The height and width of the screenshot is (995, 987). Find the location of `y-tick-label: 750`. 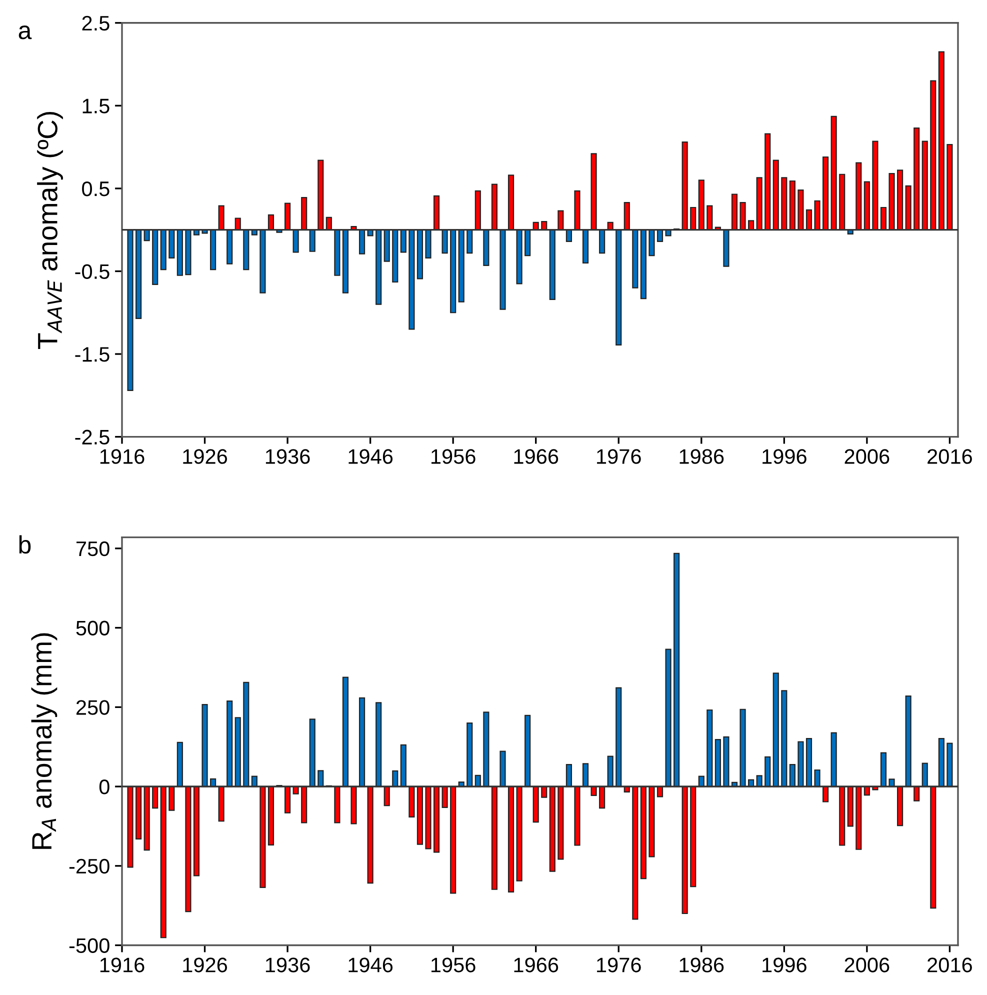

y-tick-label: 750 is located at coordinates (93, 548).